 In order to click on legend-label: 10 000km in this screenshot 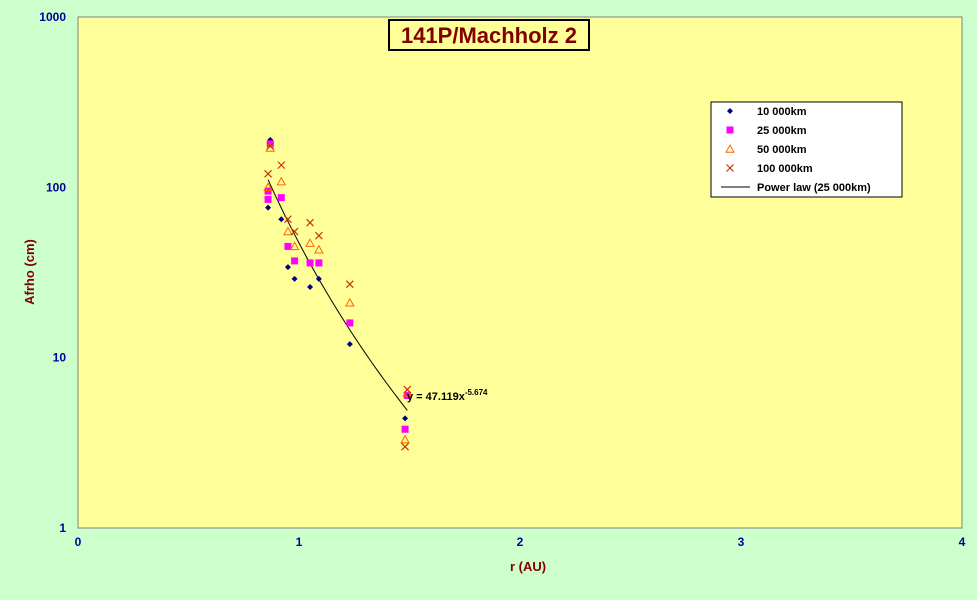, I will do `click(782, 112)`.